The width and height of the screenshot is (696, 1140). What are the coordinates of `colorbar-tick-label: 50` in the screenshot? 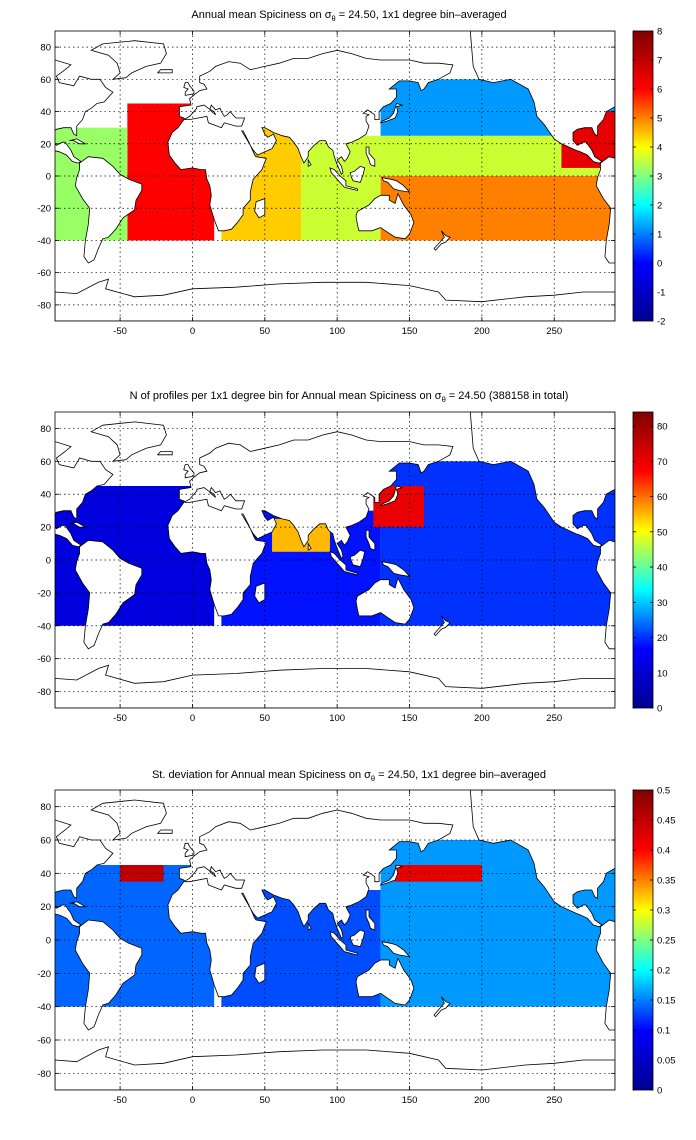 It's located at (662, 532).